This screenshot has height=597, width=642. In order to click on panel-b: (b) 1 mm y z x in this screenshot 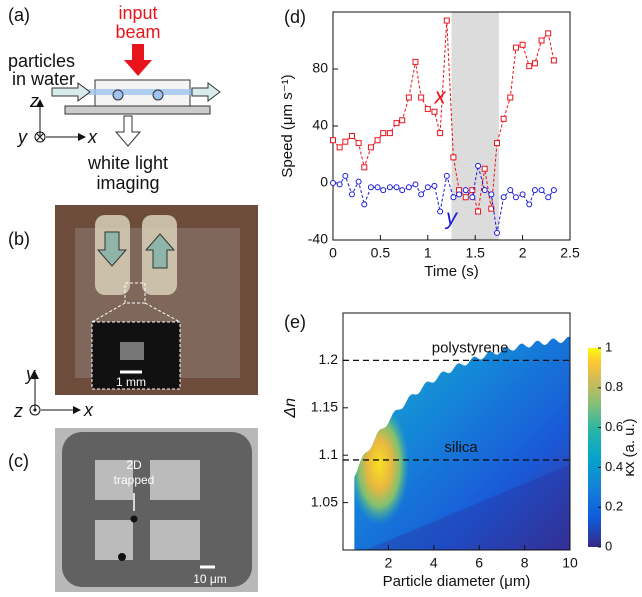, I will do `click(133, 313)`.